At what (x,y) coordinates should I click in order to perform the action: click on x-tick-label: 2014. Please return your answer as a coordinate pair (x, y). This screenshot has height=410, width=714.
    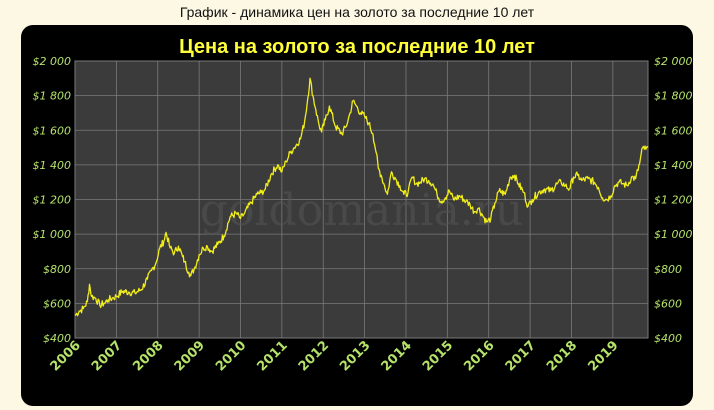
    Looking at the image, I should click on (397, 356).